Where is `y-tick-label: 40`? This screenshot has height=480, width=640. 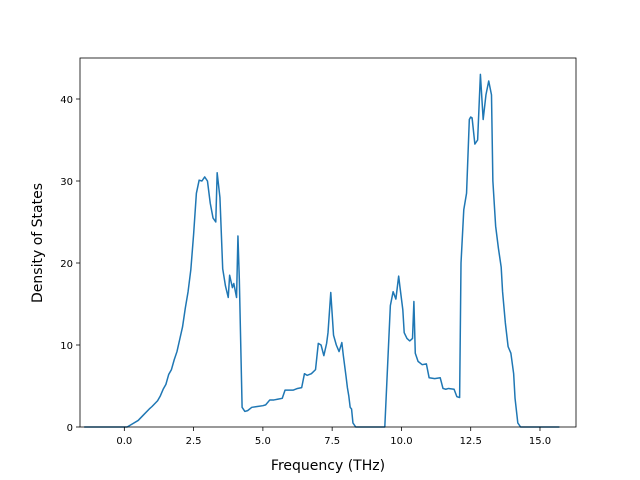 y-tick-label: 40 is located at coordinates (66, 100).